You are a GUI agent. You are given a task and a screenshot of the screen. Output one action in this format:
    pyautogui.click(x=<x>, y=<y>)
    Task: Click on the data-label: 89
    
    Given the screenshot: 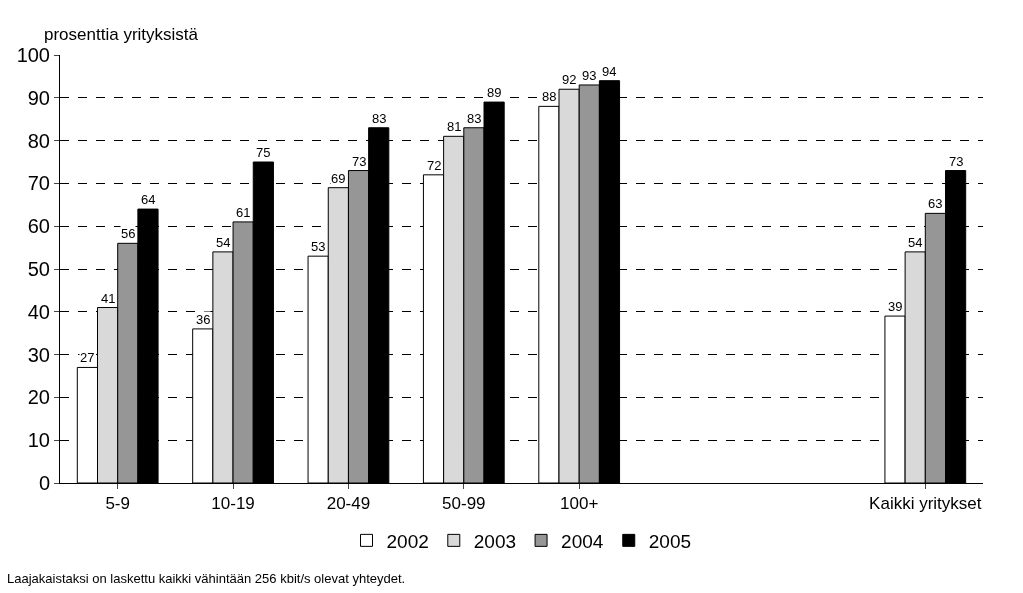 What is the action you would take?
    pyautogui.click(x=494, y=92)
    